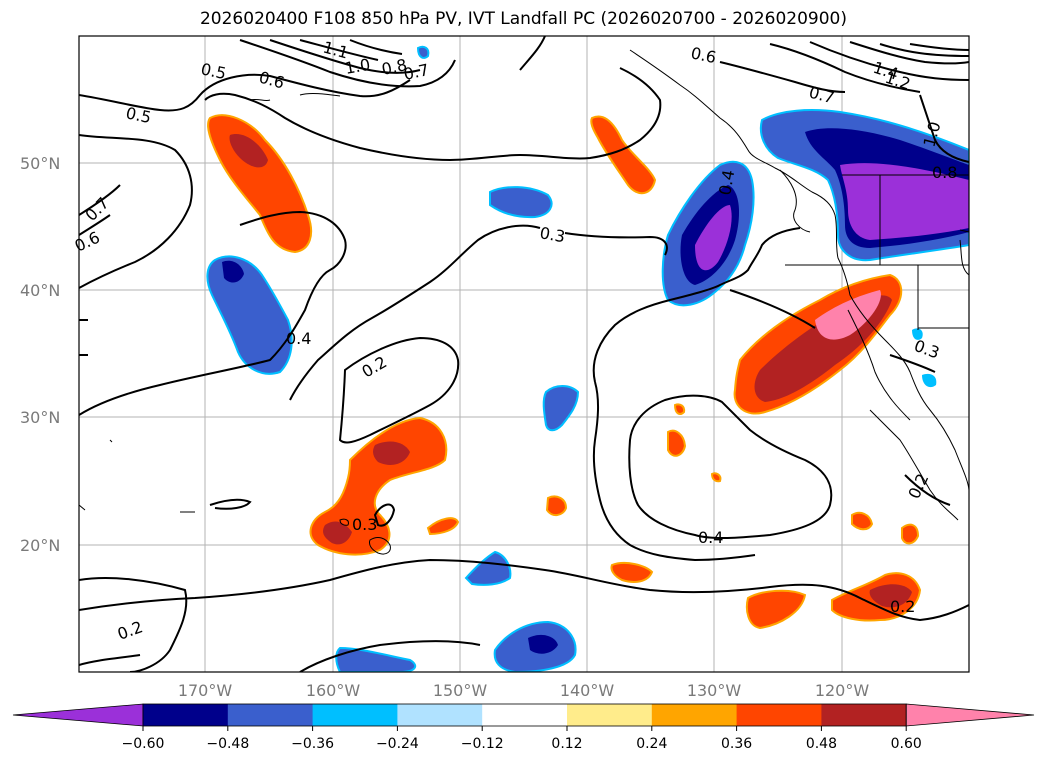 The height and width of the screenshot is (765, 1047). Describe the element at coordinates (333, 690) in the screenshot. I see `lon-label-160w: 160°W` at that location.